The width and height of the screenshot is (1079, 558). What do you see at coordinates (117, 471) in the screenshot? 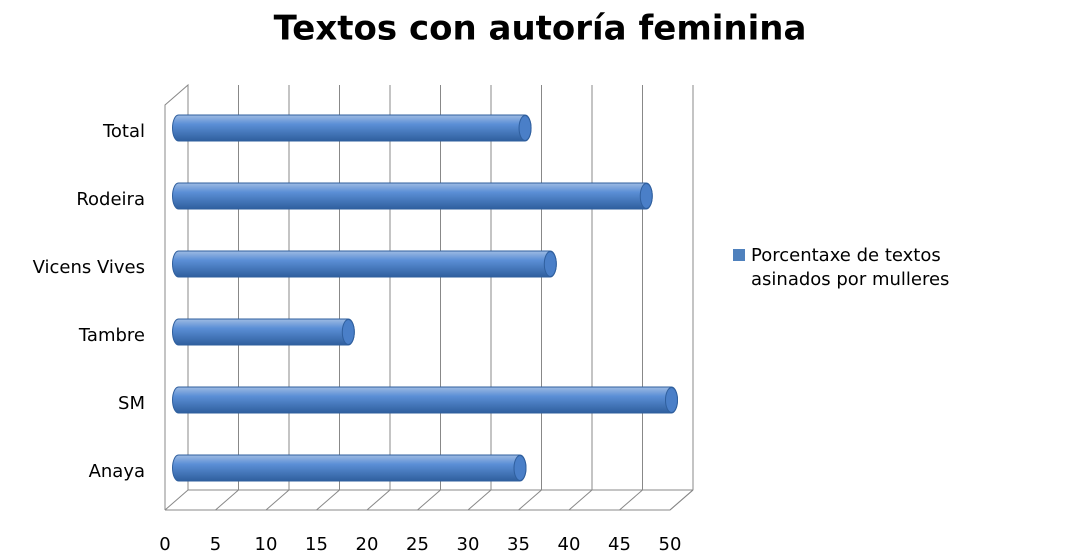
I see `y-tick-label: Anaya` at bounding box center [117, 471].